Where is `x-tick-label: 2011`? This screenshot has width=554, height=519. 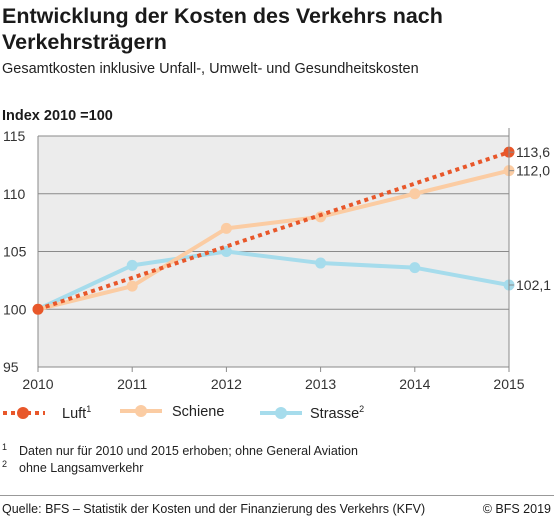 x-tick-label: 2011 is located at coordinates (132, 383).